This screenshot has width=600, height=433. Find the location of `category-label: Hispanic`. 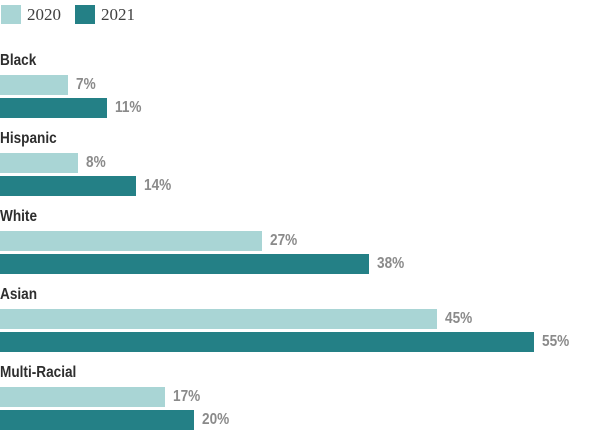

category-label: Hispanic is located at coordinates (28, 138).